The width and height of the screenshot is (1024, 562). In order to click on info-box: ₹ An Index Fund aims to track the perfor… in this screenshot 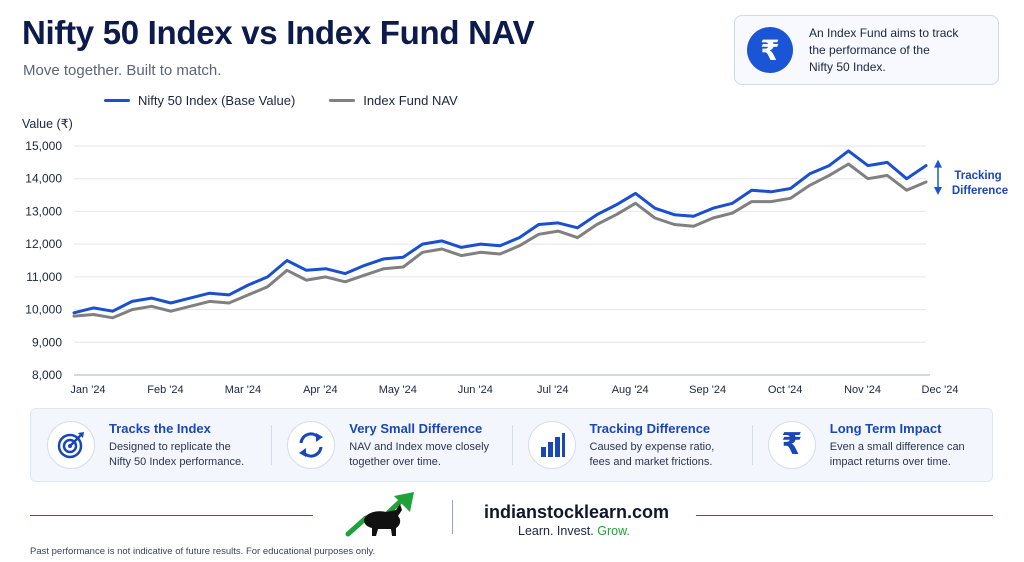, I will do `click(866, 50)`.